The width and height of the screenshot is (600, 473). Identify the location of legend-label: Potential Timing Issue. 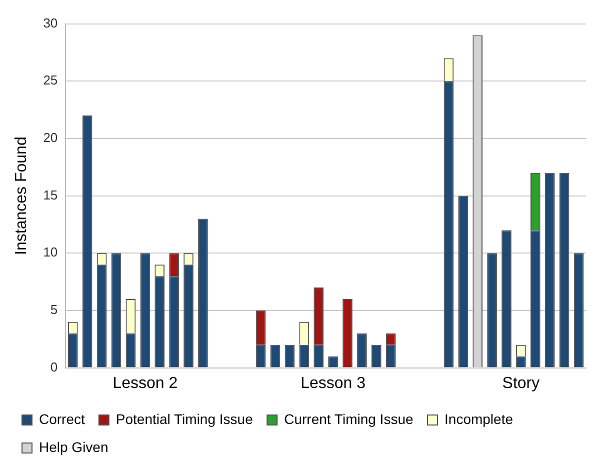
(185, 418).